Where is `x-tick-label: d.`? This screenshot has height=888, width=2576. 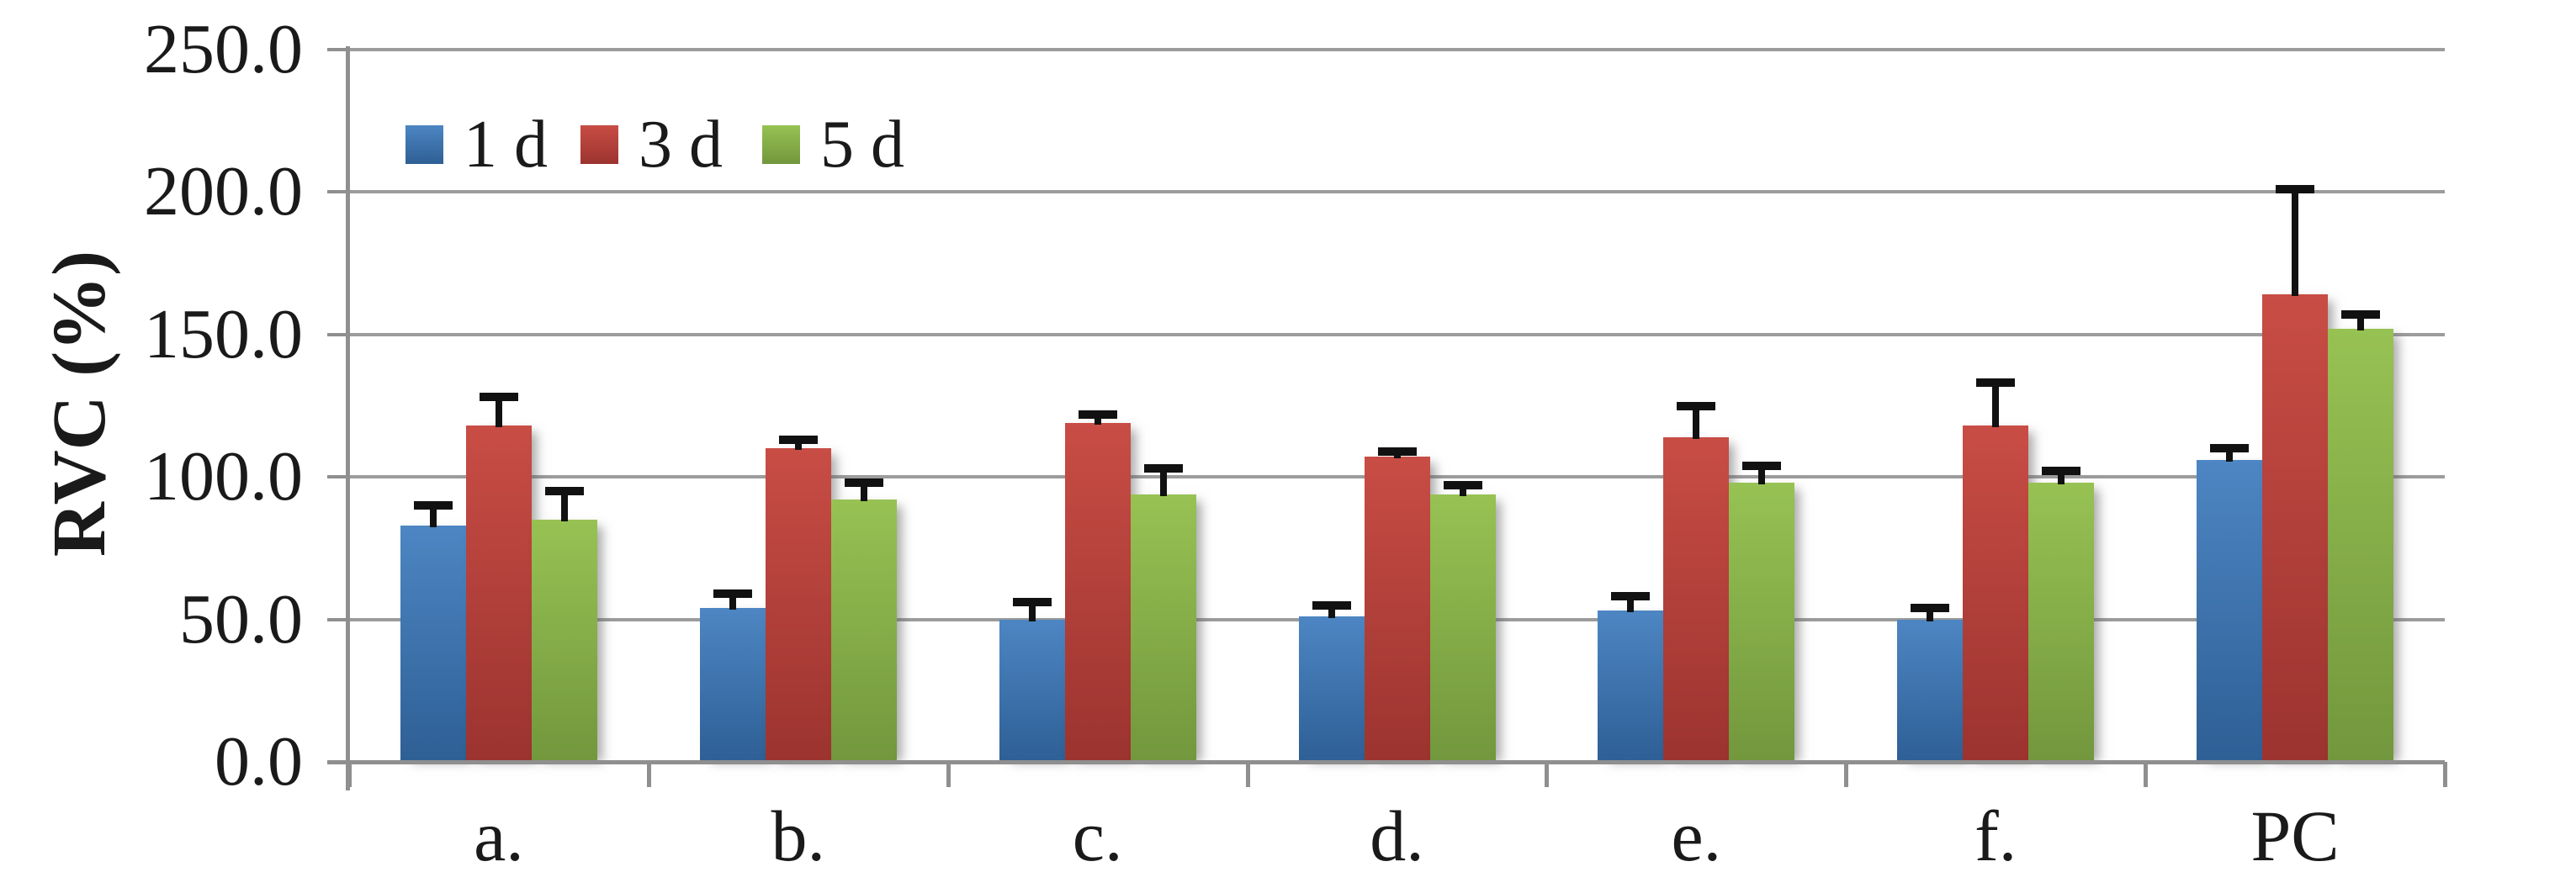 x-tick-label: d. is located at coordinates (1397, 836).